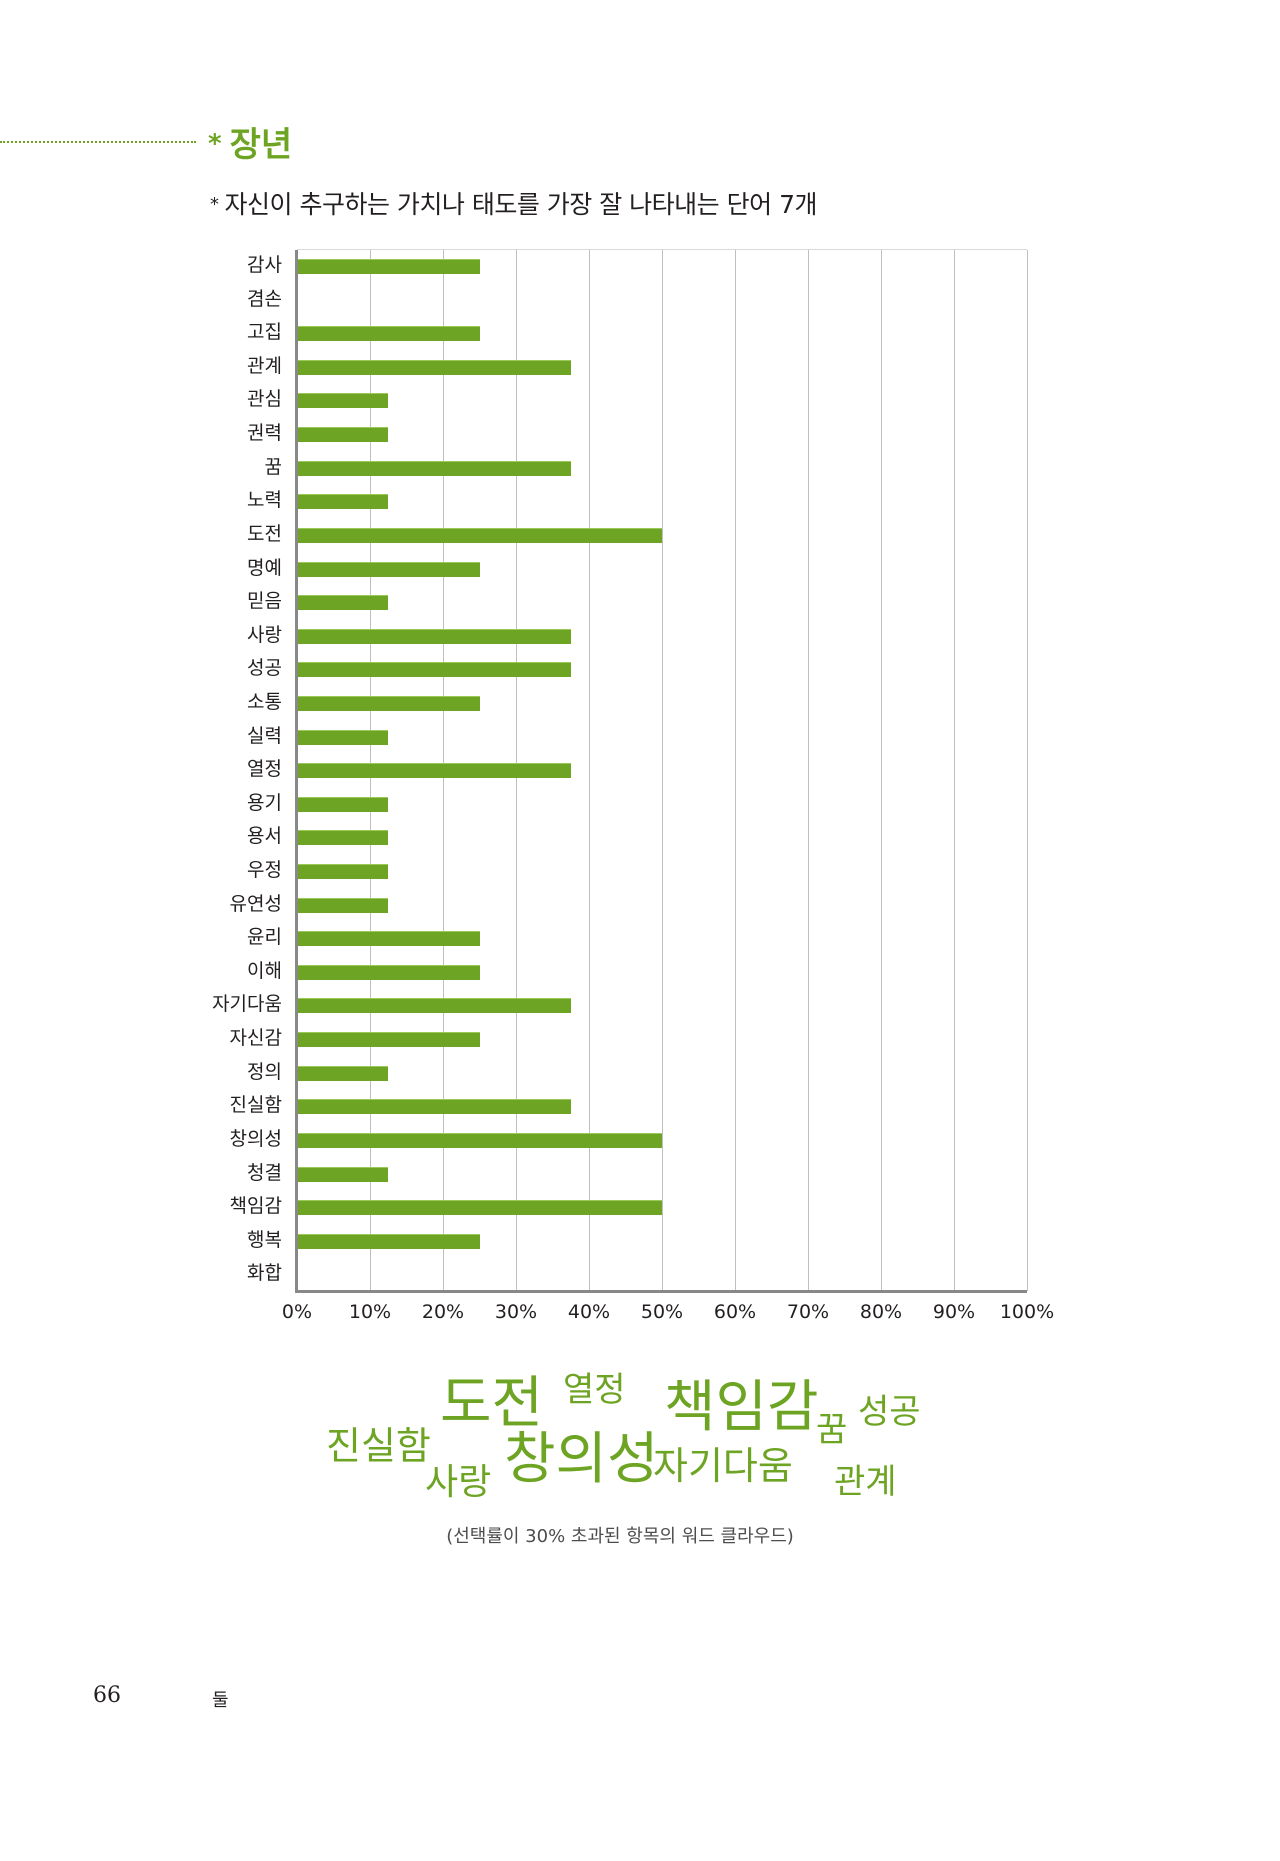 The image size is (1280, 1861). What do you see at coordinates (264, 668) in the screenshot?
I see `category-label: 성공` at bounding box center [264, 668].